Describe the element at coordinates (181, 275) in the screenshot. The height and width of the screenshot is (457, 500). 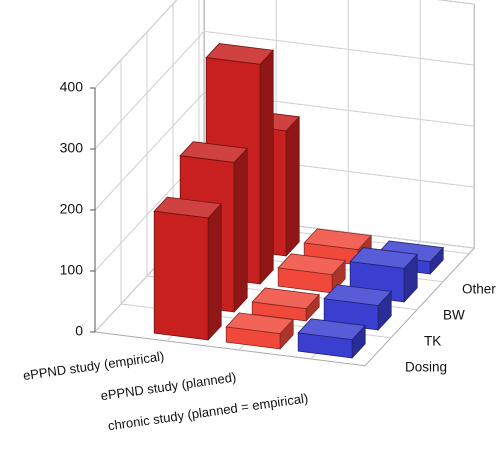
I see `bar-front` at that location.